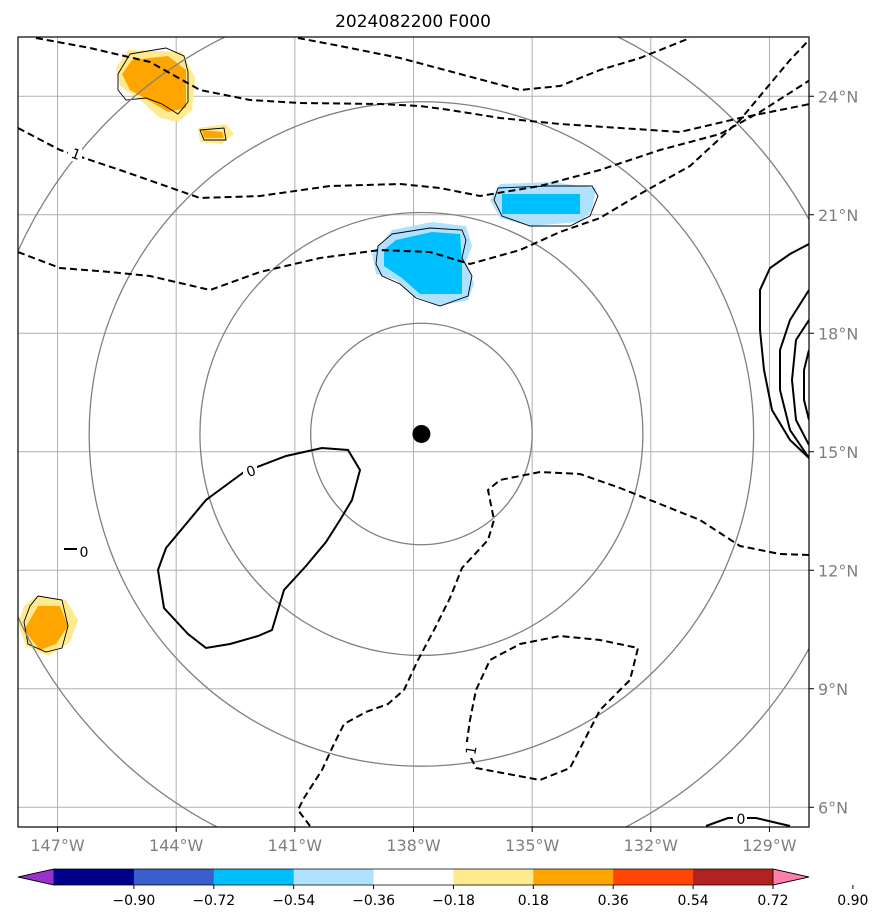 The image size is (879, 924). I want to click on y-tick-label: 15°N, so click(838, 452).